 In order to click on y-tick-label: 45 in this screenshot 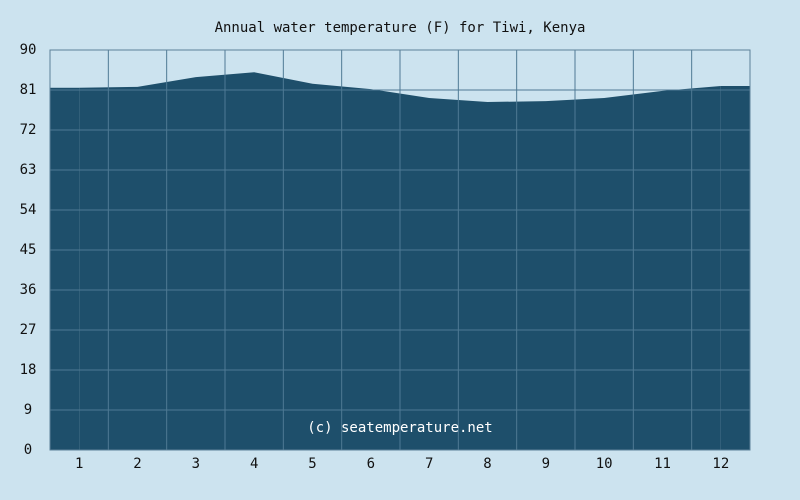, I will do `click(28, 250)`.